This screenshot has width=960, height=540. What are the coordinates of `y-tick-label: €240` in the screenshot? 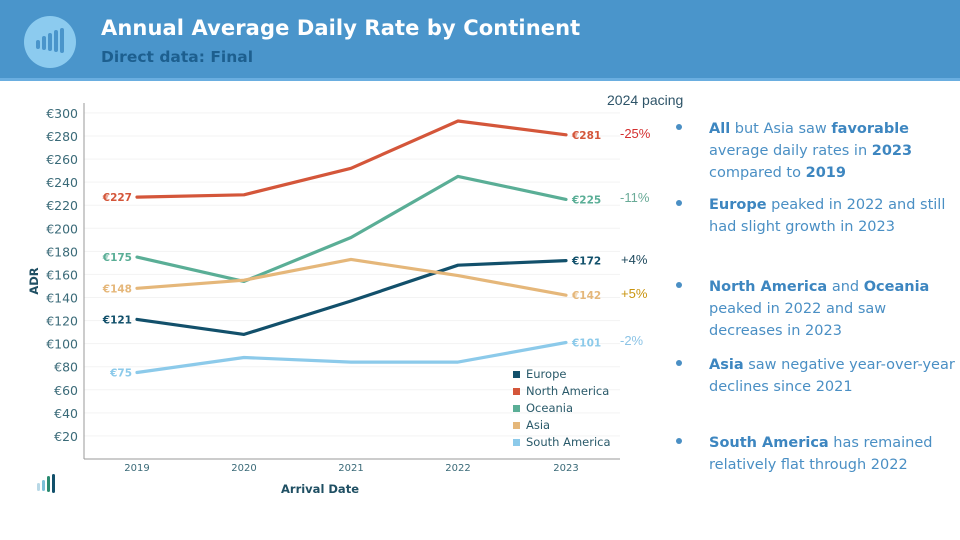 It's located at (62, 182).